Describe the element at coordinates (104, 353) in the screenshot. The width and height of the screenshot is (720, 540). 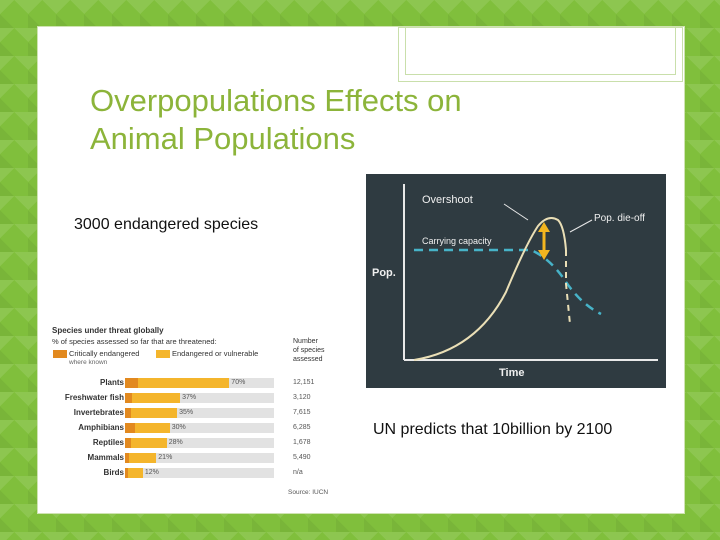
I see `legend-ce-label: Critically endangered` at that location.